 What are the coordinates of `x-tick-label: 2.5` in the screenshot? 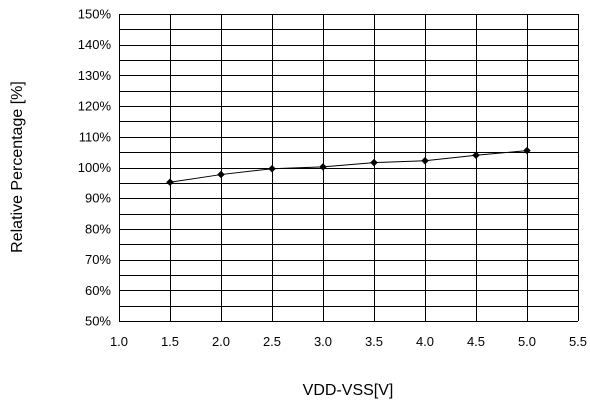 It's located at (272, 341).